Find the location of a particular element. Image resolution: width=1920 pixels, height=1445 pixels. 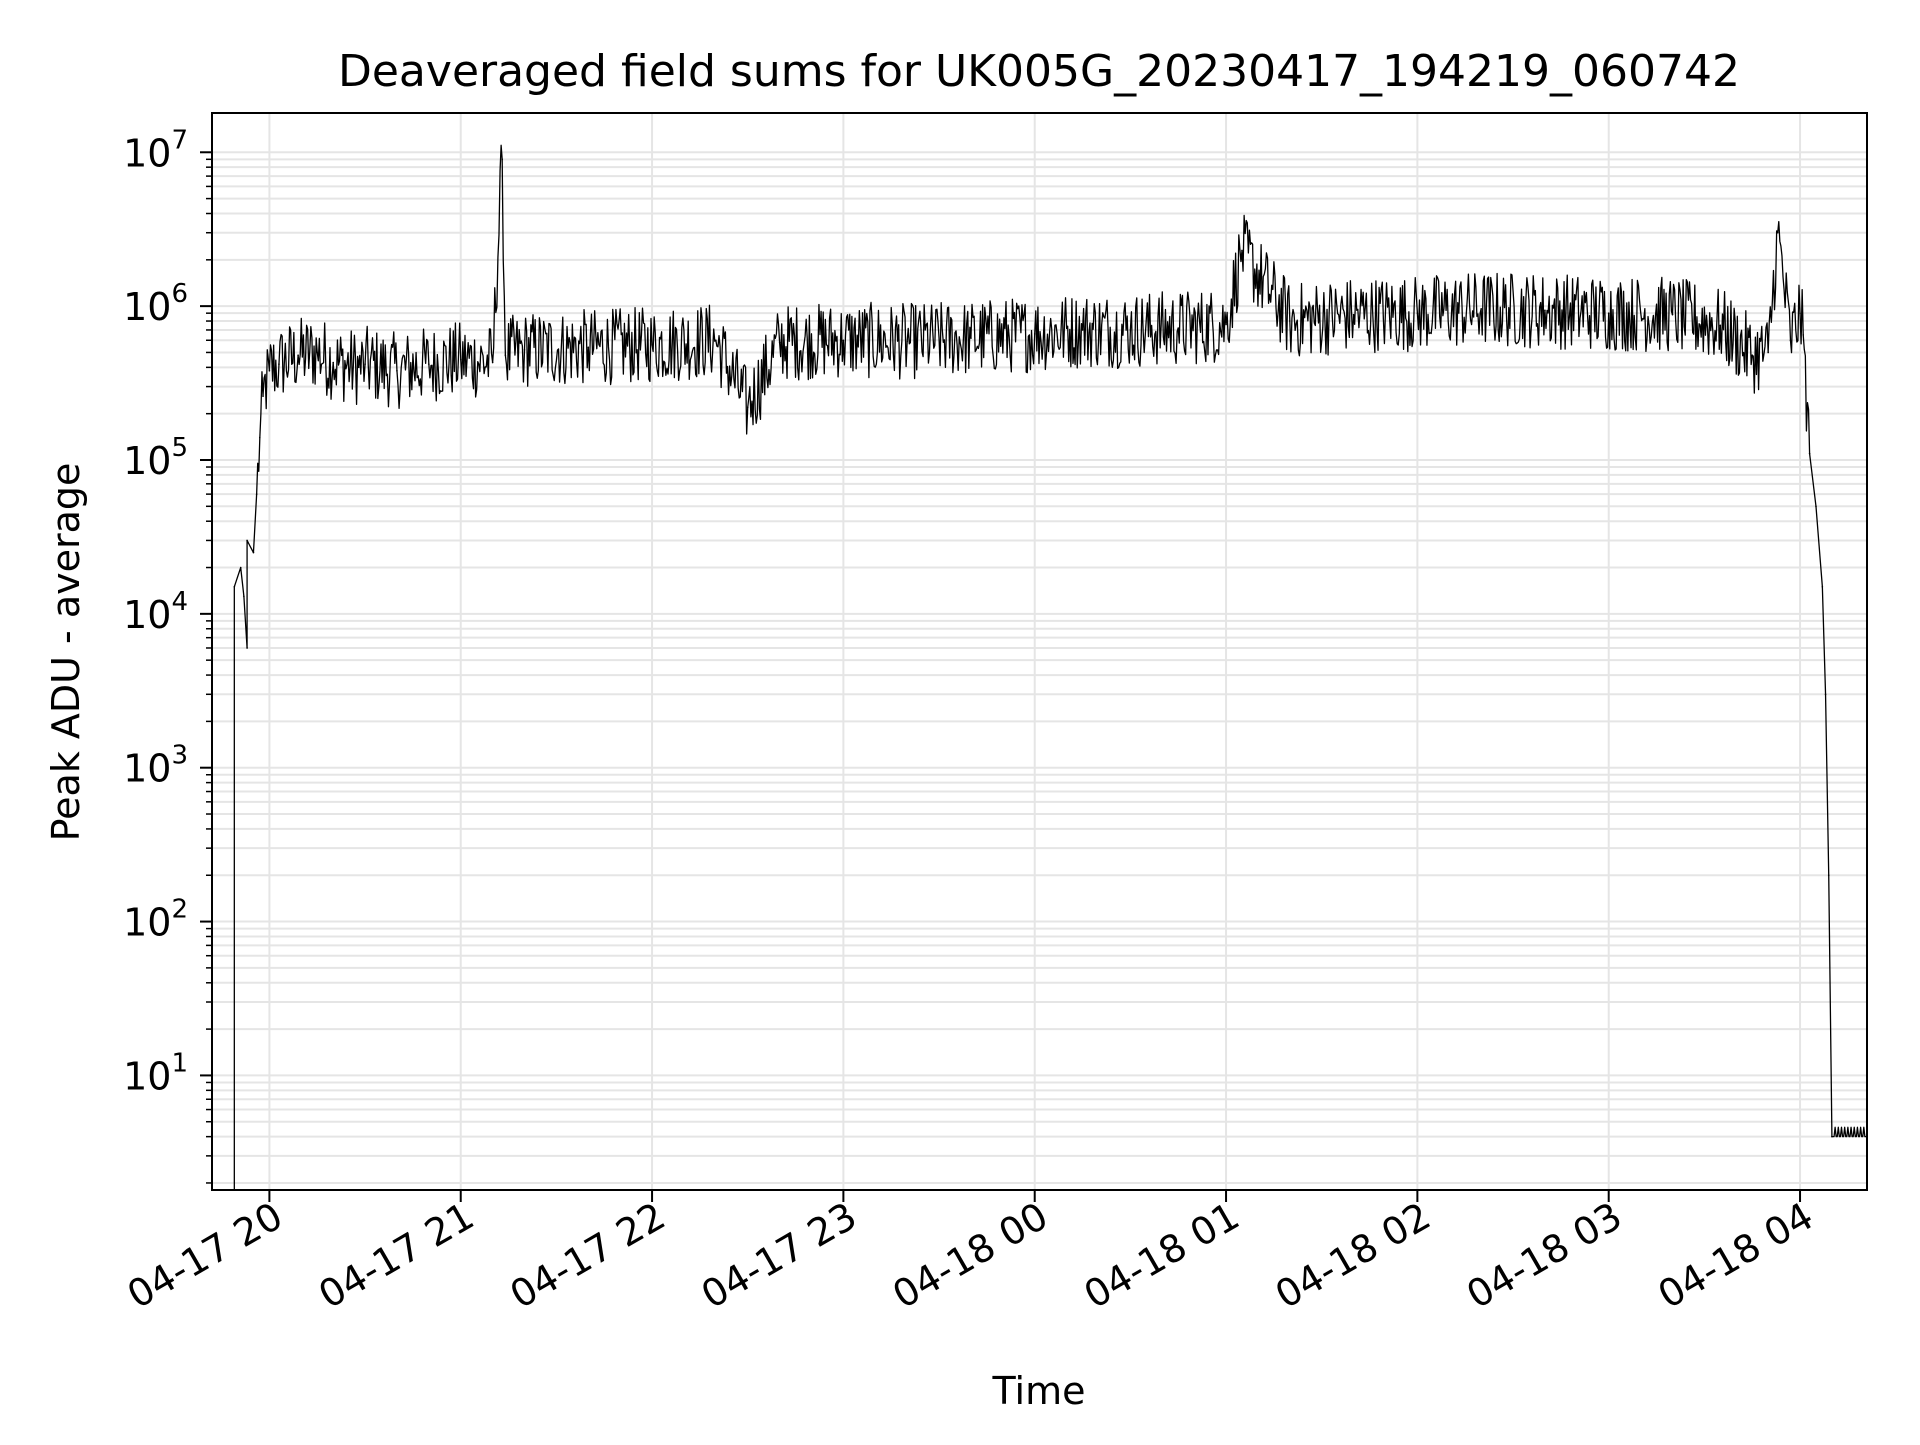

y-tick-exponent: 3 is located at coordinates (179, 756).